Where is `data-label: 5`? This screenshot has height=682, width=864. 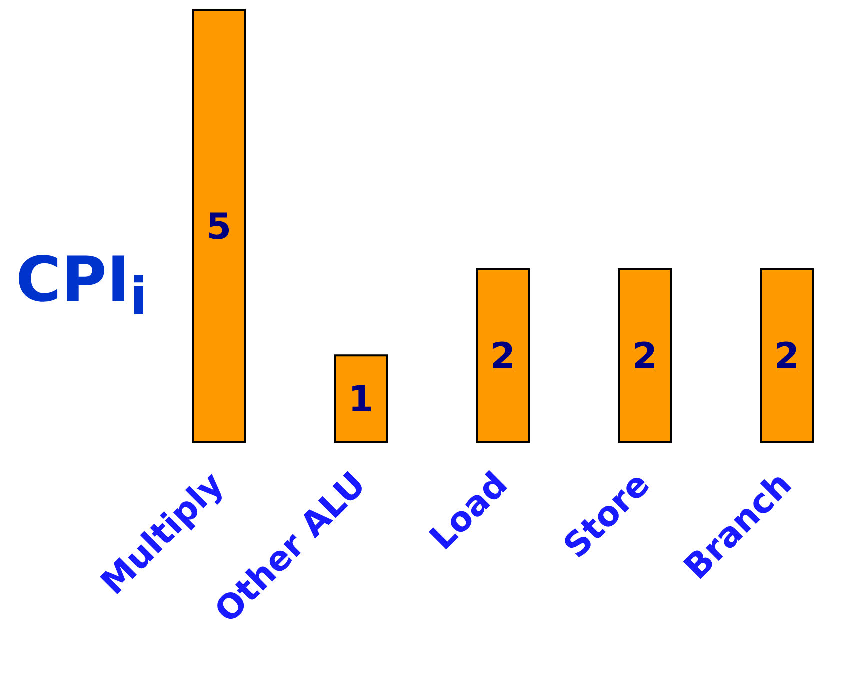 data-label: 5 is located at coordinates (219, 227).